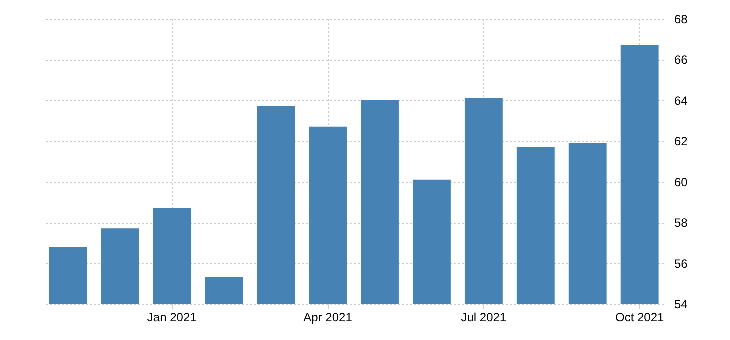 The height and width of the screenshot is (340, 730). What do you see at coordinates (681, 263) in the screenshot?
I see `y-tick-label: 56` at bounding box center [681, 263].